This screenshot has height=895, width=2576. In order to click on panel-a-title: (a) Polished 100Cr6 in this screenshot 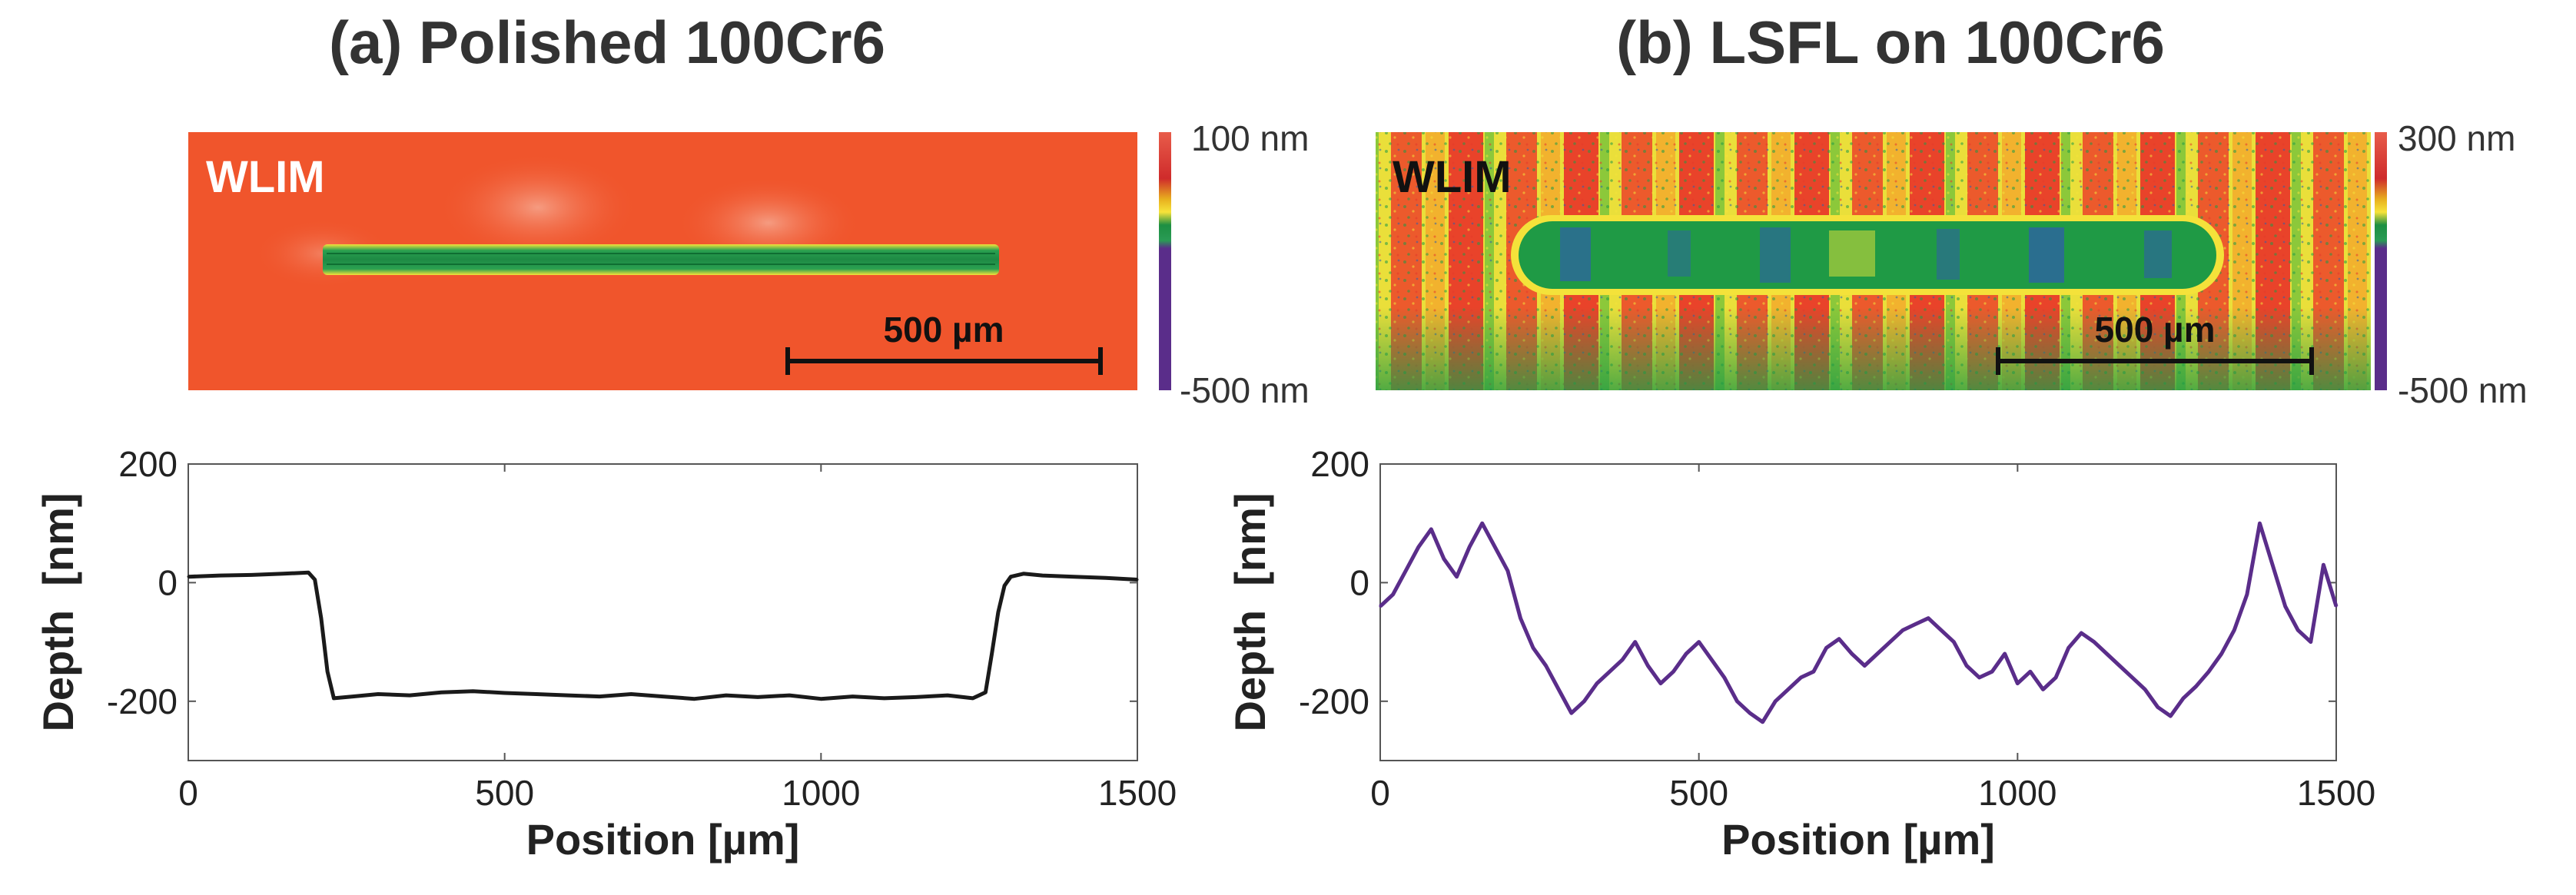, I will do `click(607, 42)`.